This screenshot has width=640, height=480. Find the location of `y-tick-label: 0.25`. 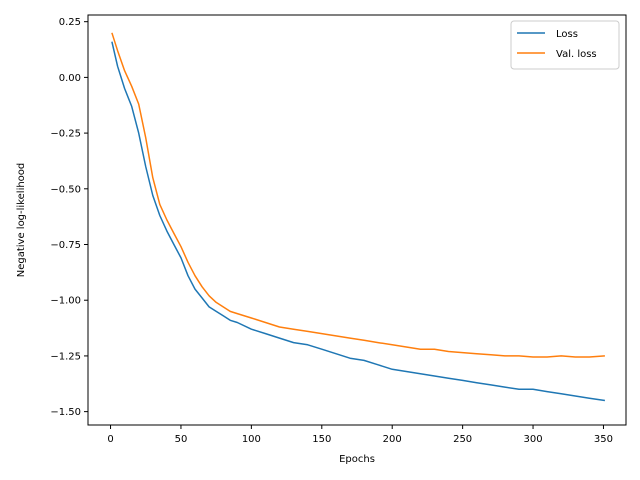

y-tick-label: 0.25 is located at coordinates (70, 22).